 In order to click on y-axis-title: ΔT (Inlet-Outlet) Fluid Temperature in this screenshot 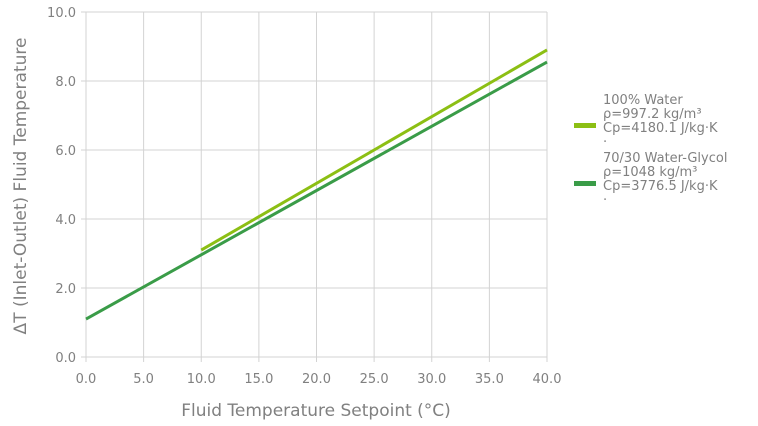, I will do `click(21, 186)`.